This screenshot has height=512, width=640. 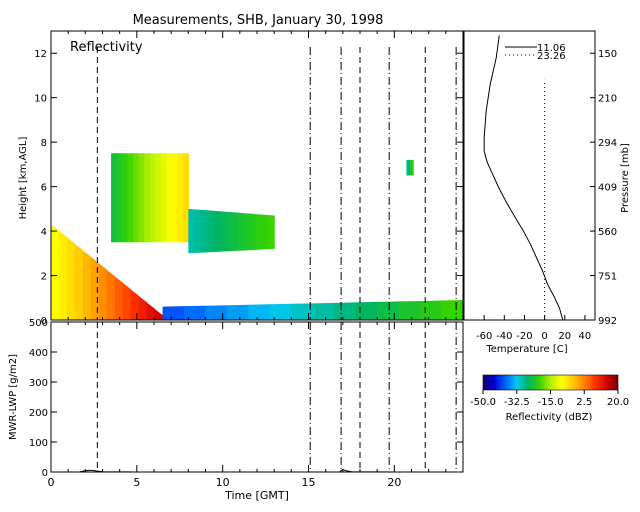 What do you see at coordinates (607, 188) in the screenshot?
I see `pressure-tick-label: 409` at bounding box center [607, 188].